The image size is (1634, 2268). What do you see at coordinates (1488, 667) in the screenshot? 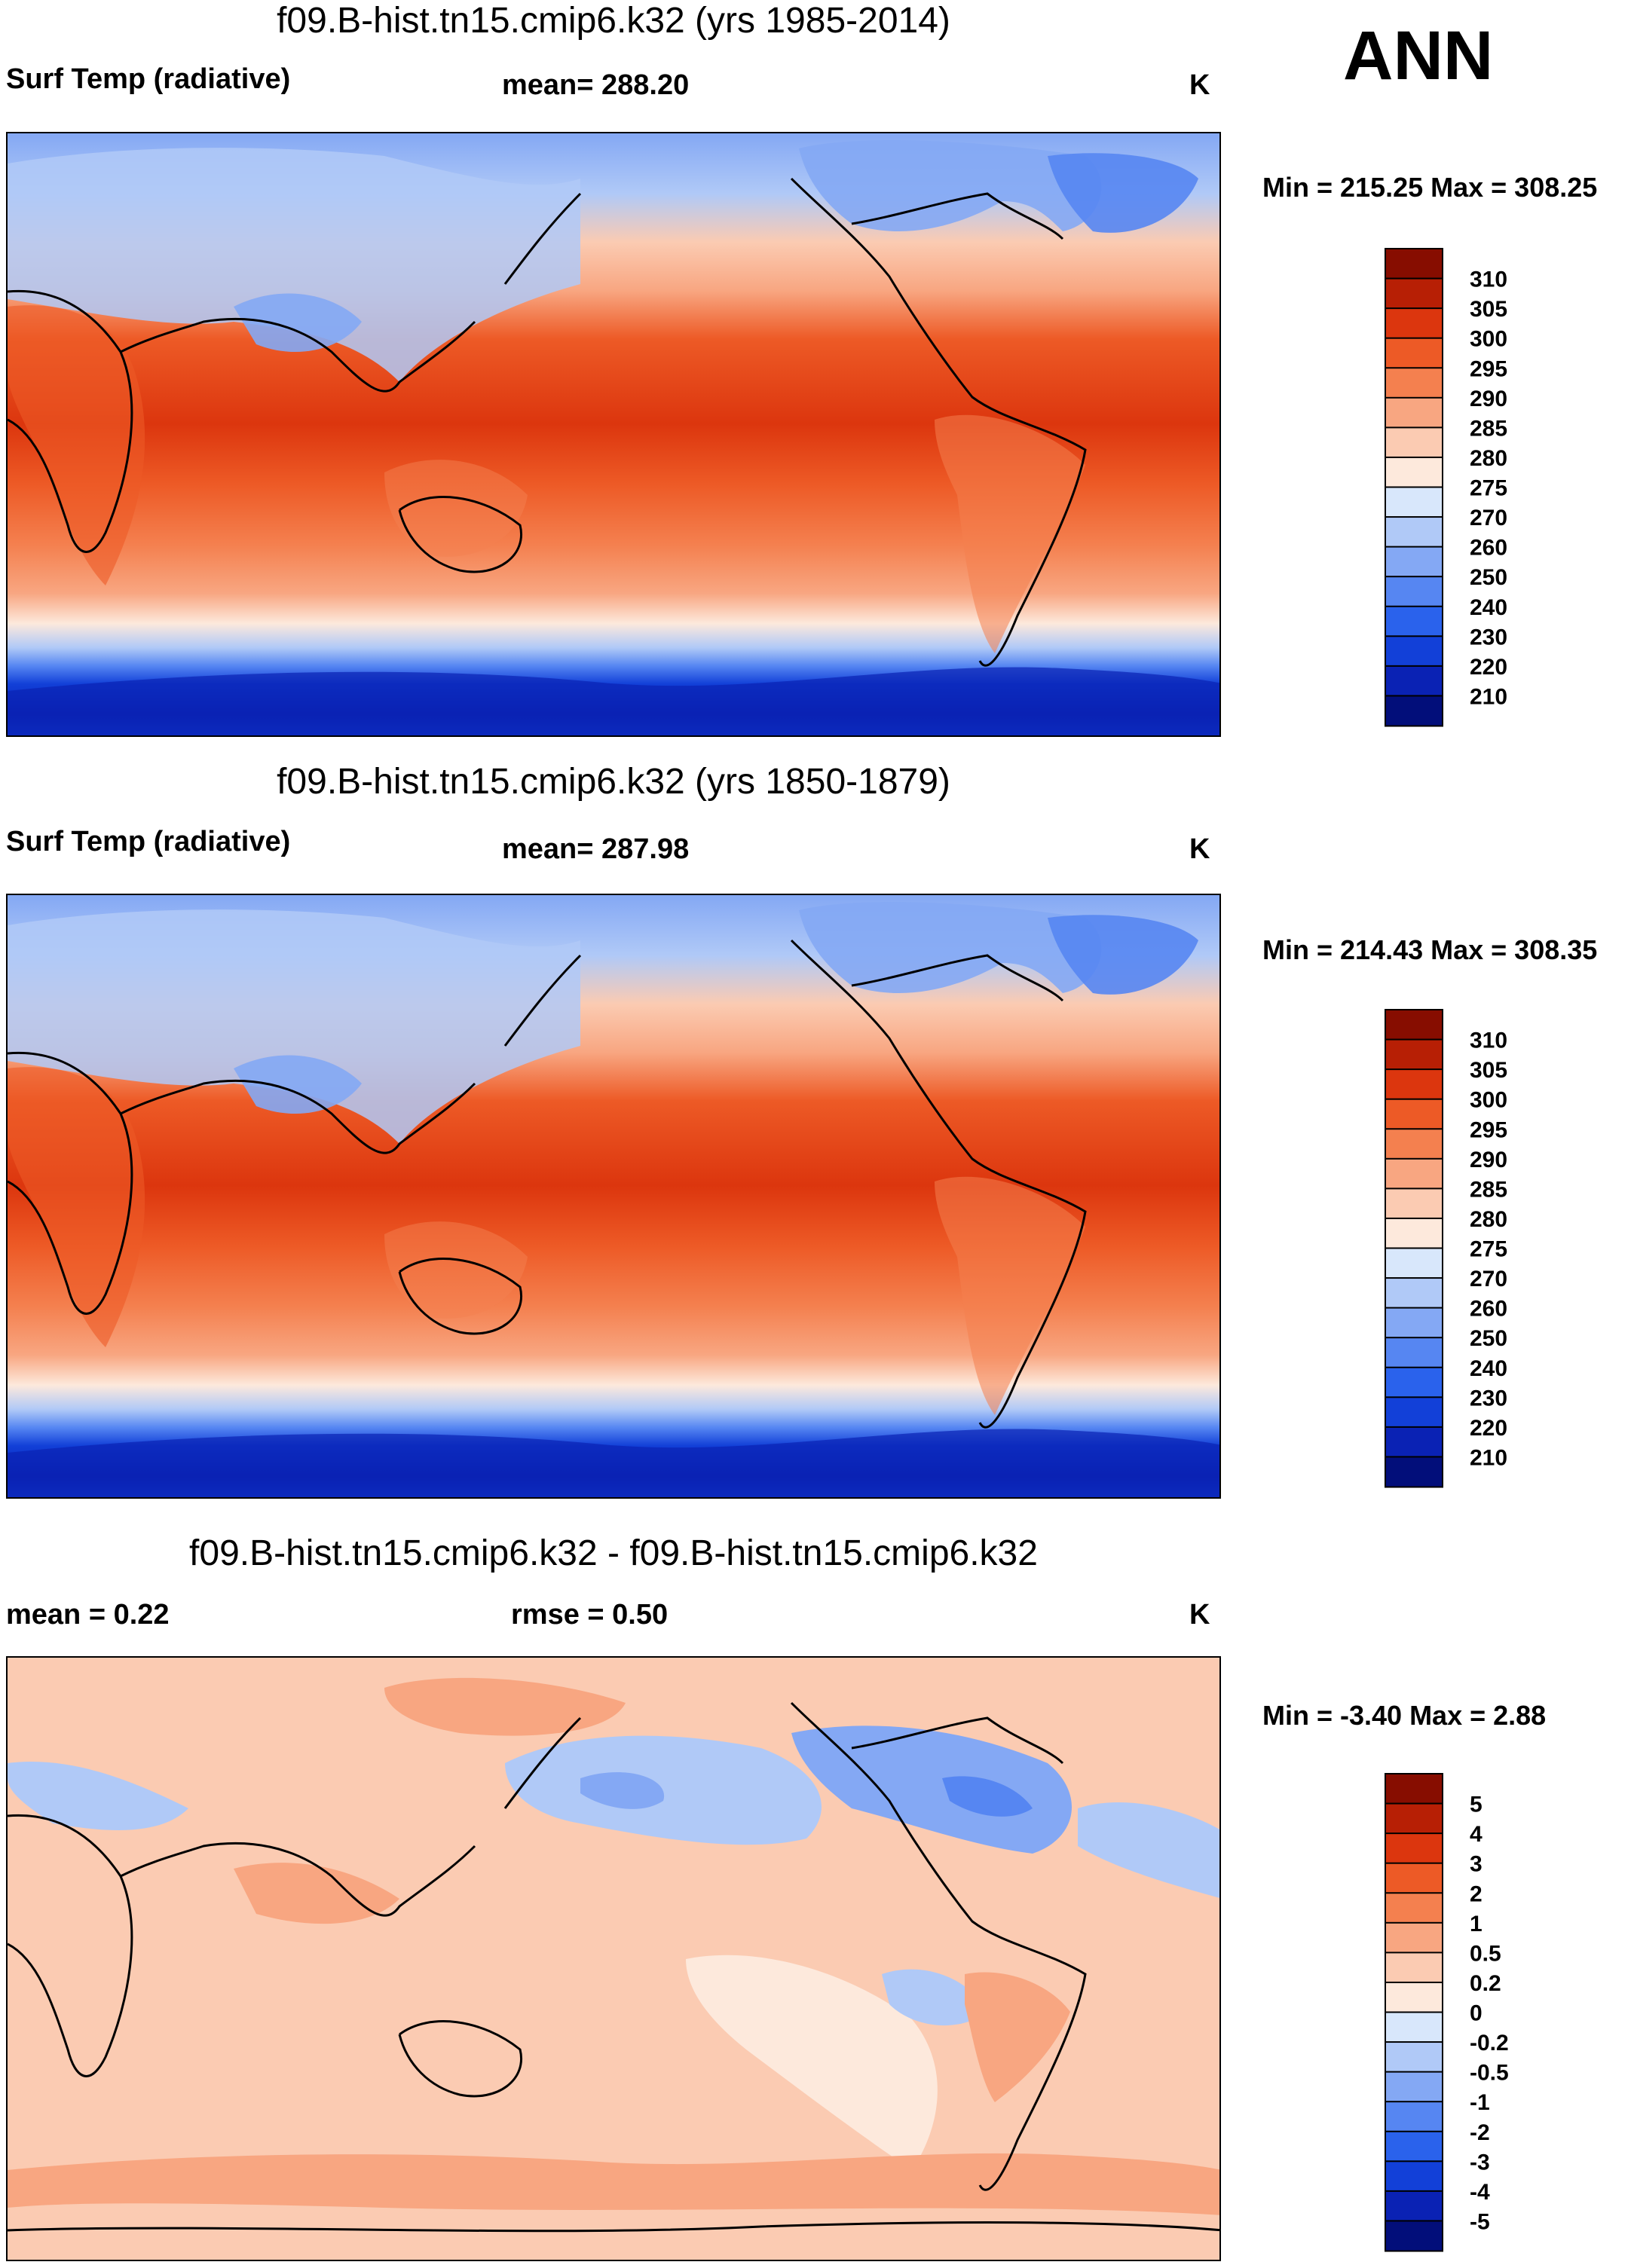
I see `colorbar-tick-label: 220` at bounding box center [1488, 667].